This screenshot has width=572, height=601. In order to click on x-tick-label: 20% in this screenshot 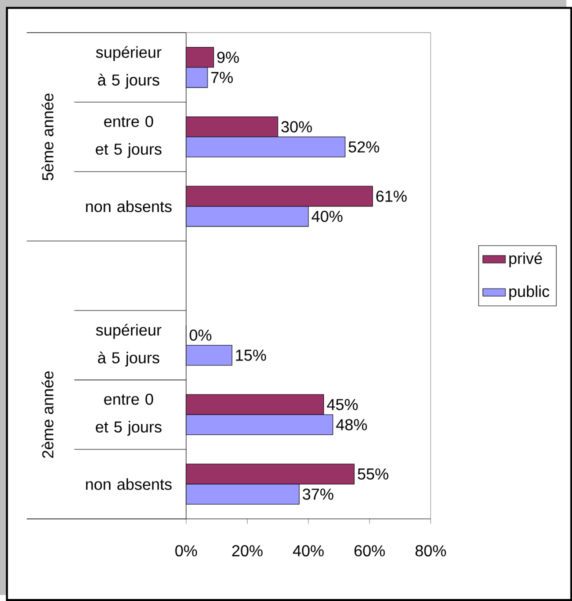, I will do `click(247, 550)`.